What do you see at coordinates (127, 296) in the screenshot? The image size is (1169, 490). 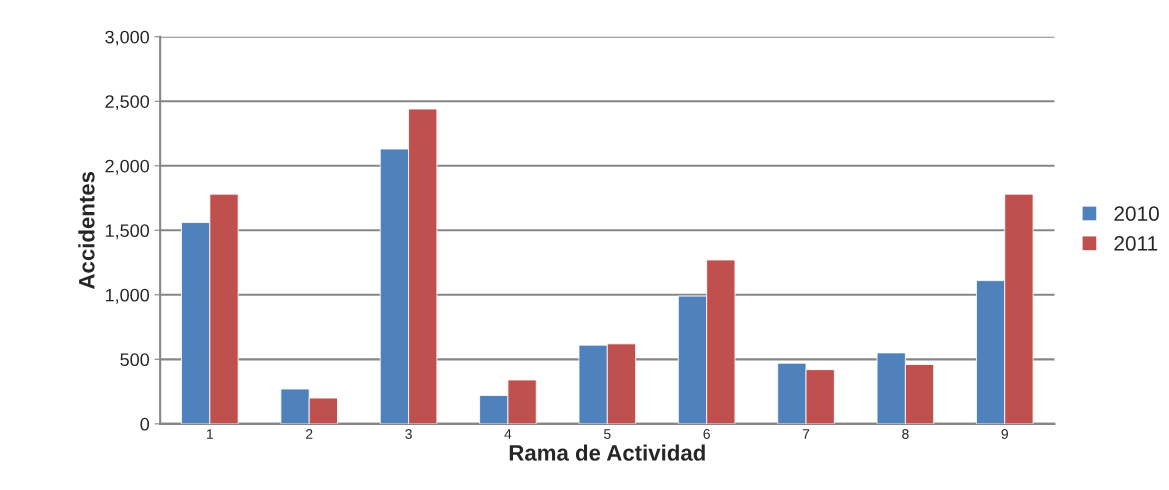 I see `y-tick-label: 1,000` at bounding box center [127, 296].